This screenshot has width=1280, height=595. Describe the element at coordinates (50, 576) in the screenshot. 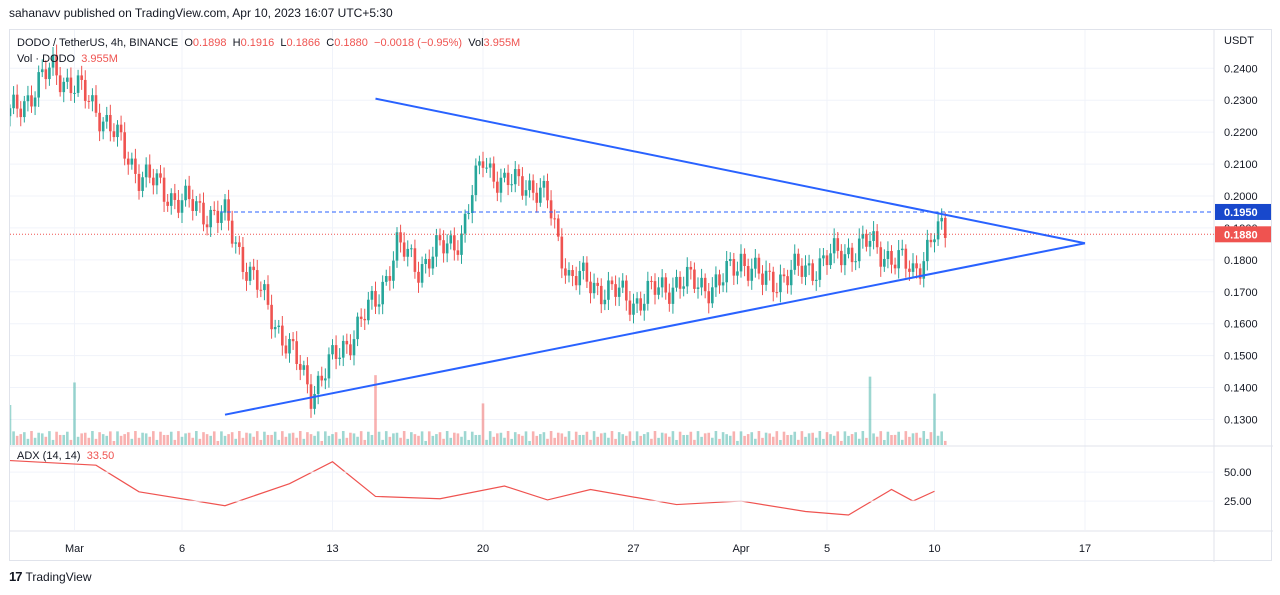

I see `tradingview-brand: 17 TradingView` at that location.